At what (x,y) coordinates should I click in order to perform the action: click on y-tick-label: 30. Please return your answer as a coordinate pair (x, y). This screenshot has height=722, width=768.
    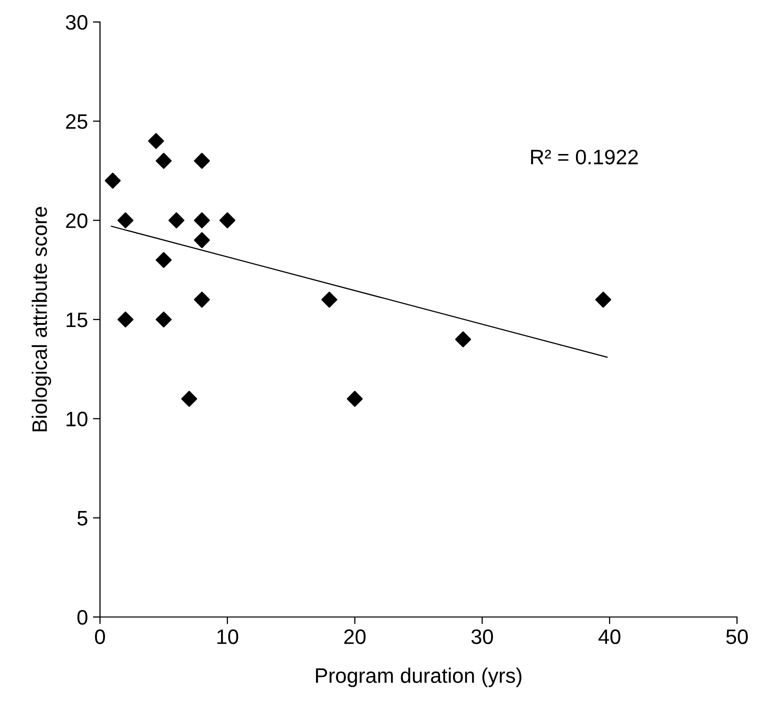
    Looking at the image, I should click on (77, 22).